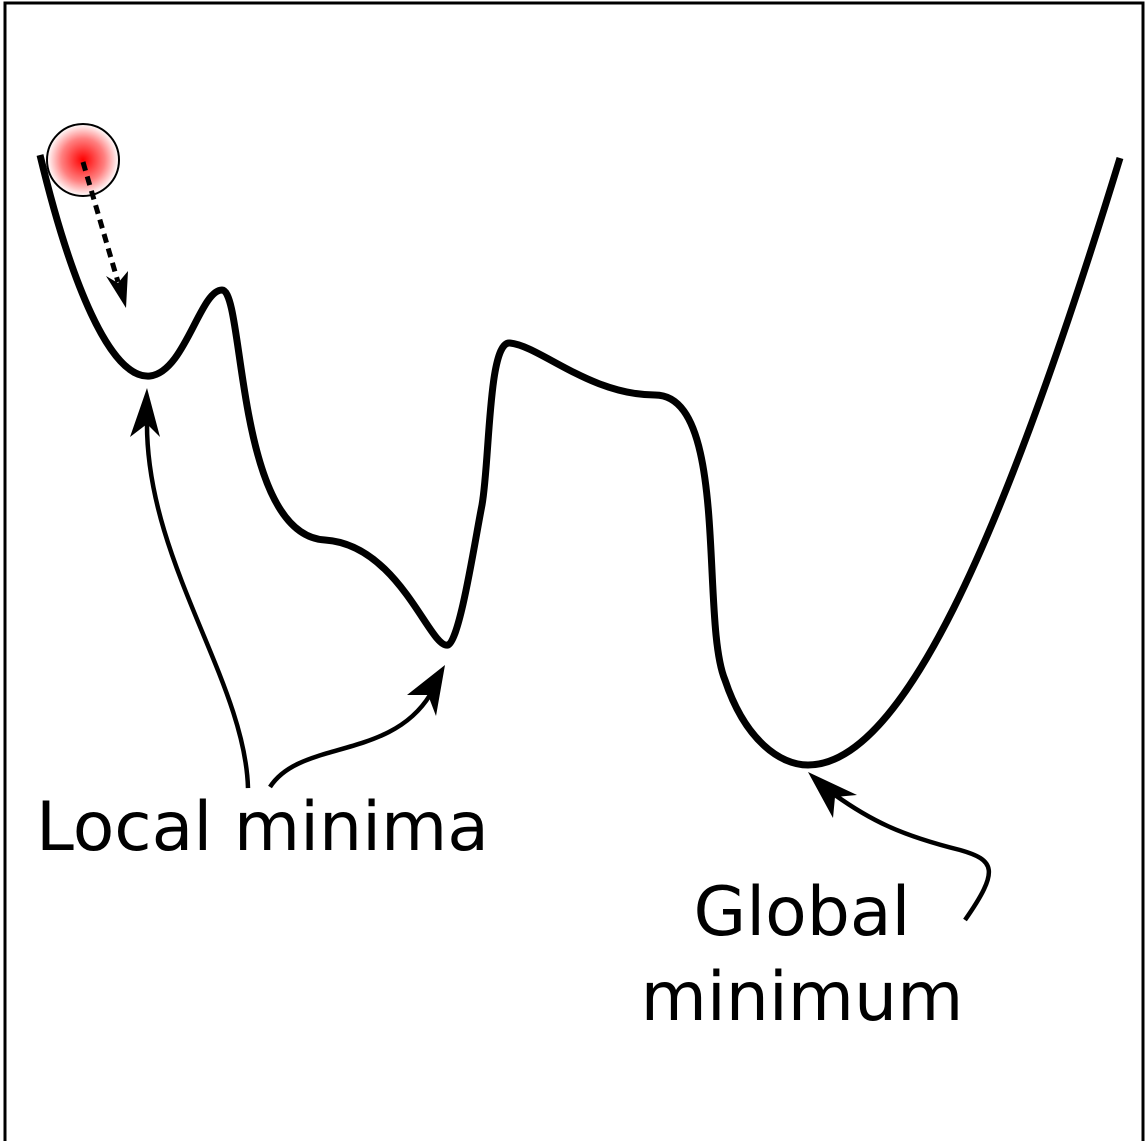  Describe the element at coordinates (100, 222) in the screenshot. I see `fall-arrow` at that location.